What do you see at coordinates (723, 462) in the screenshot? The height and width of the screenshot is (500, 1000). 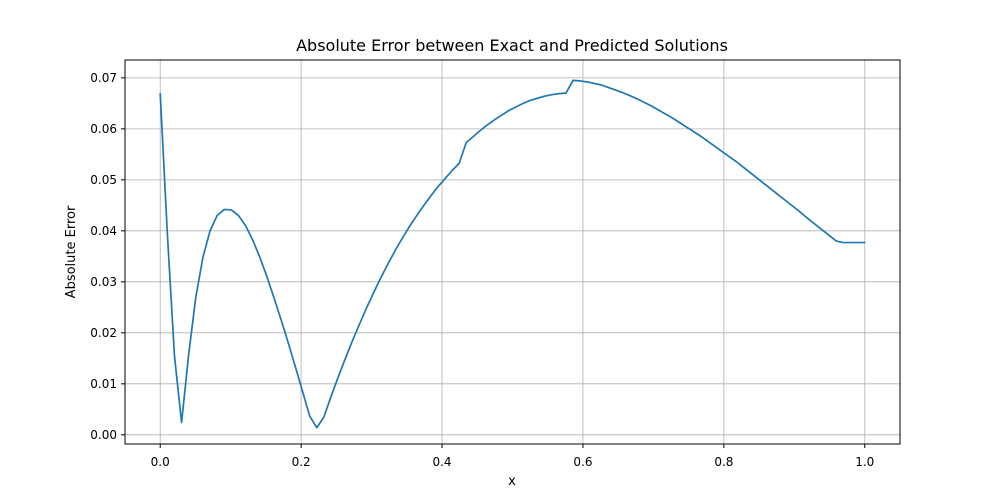 I see `x-tick-label: 0.8` at bounding box center [723, 462].